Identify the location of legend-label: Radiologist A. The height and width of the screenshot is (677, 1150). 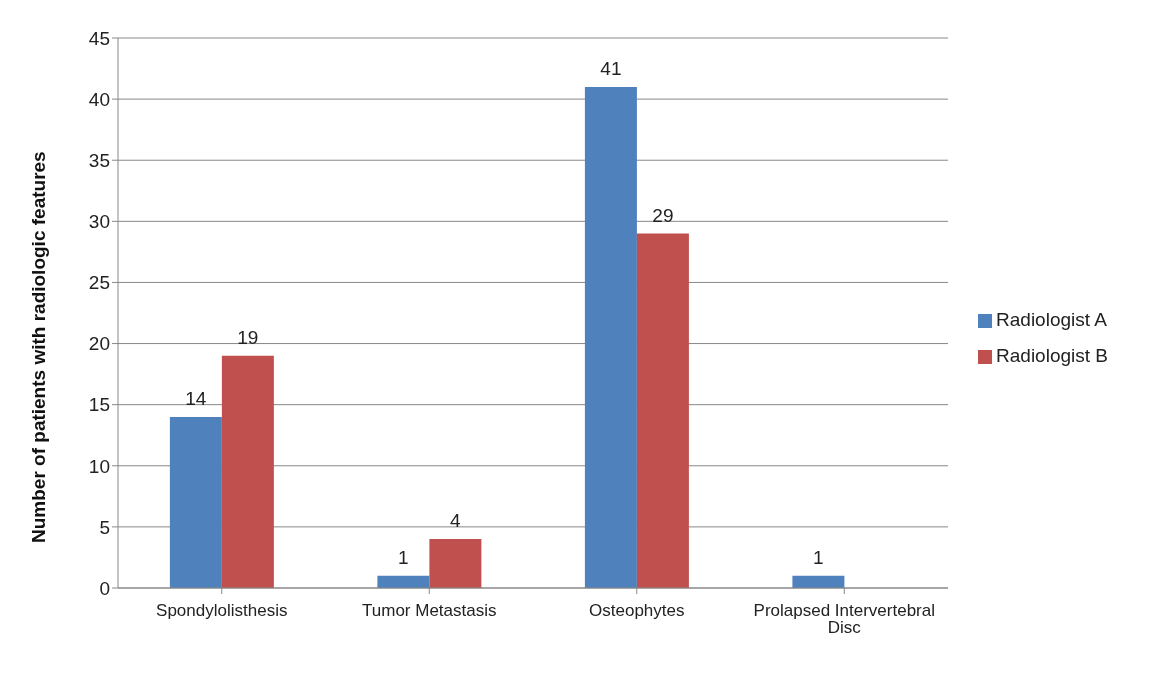
(1051, 319).